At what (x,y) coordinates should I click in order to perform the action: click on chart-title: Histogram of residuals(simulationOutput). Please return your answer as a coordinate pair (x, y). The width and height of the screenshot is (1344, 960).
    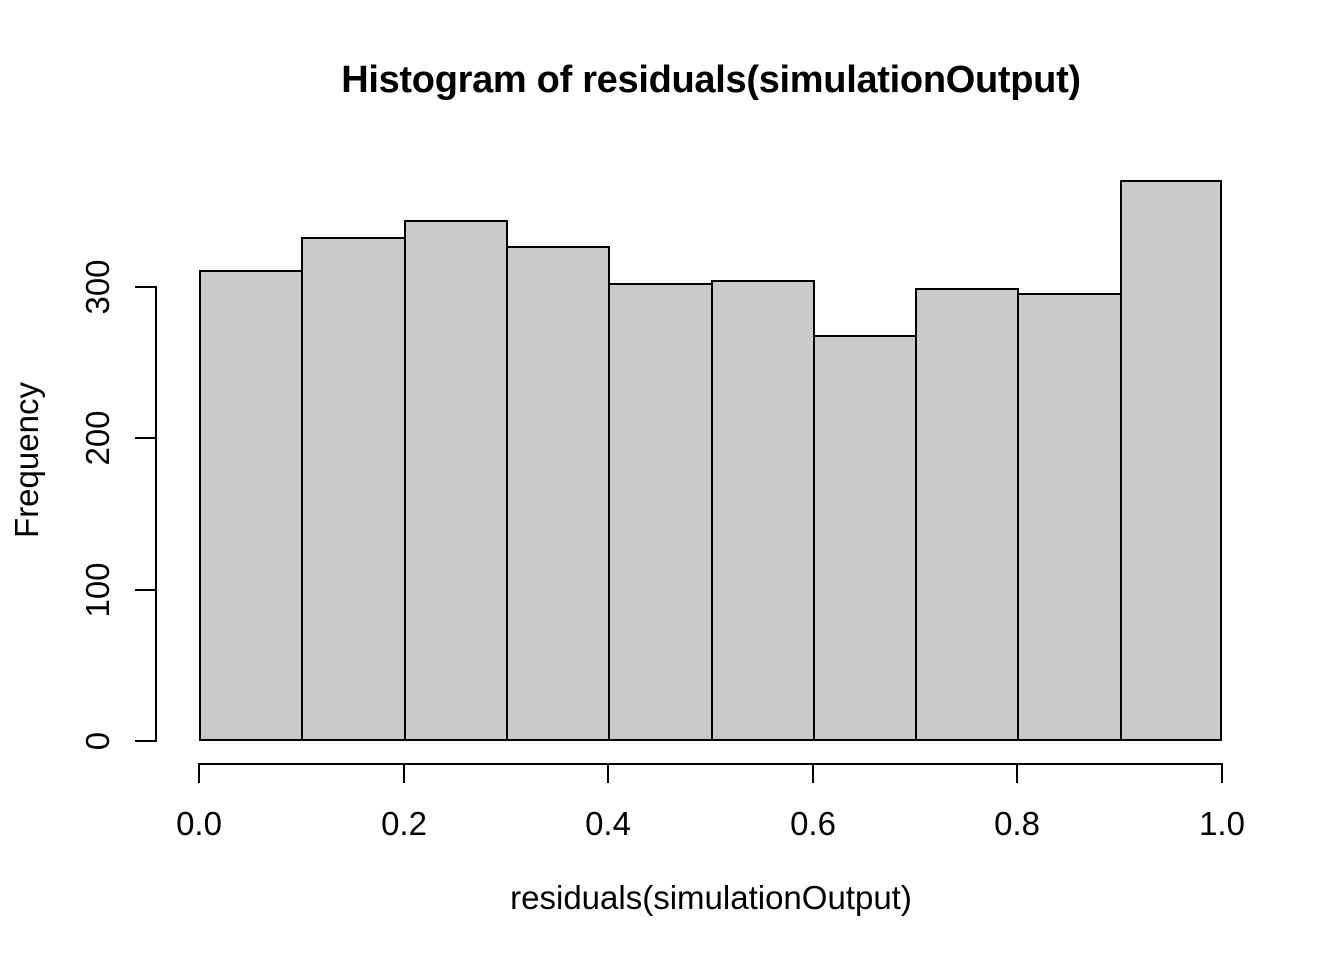
    Looking at the image, I should click on (711, 80).